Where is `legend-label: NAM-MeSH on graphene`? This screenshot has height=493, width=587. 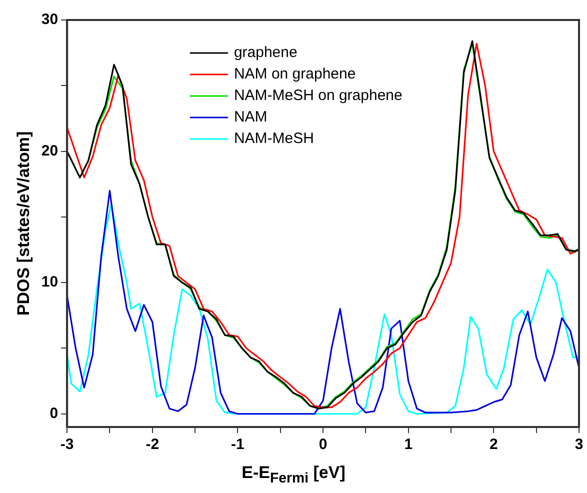
legend-label: NAM-MeSH on graphene is located at coordinates (318, 95).